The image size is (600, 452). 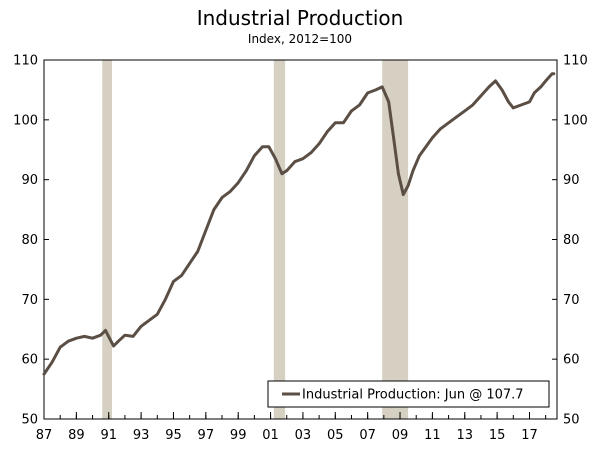 What do you see at coordinates (413, 395) in the screenshot?
I see `legend-label: Industrial Production: Jun @ 107.7` at bounding box center [413, 395].